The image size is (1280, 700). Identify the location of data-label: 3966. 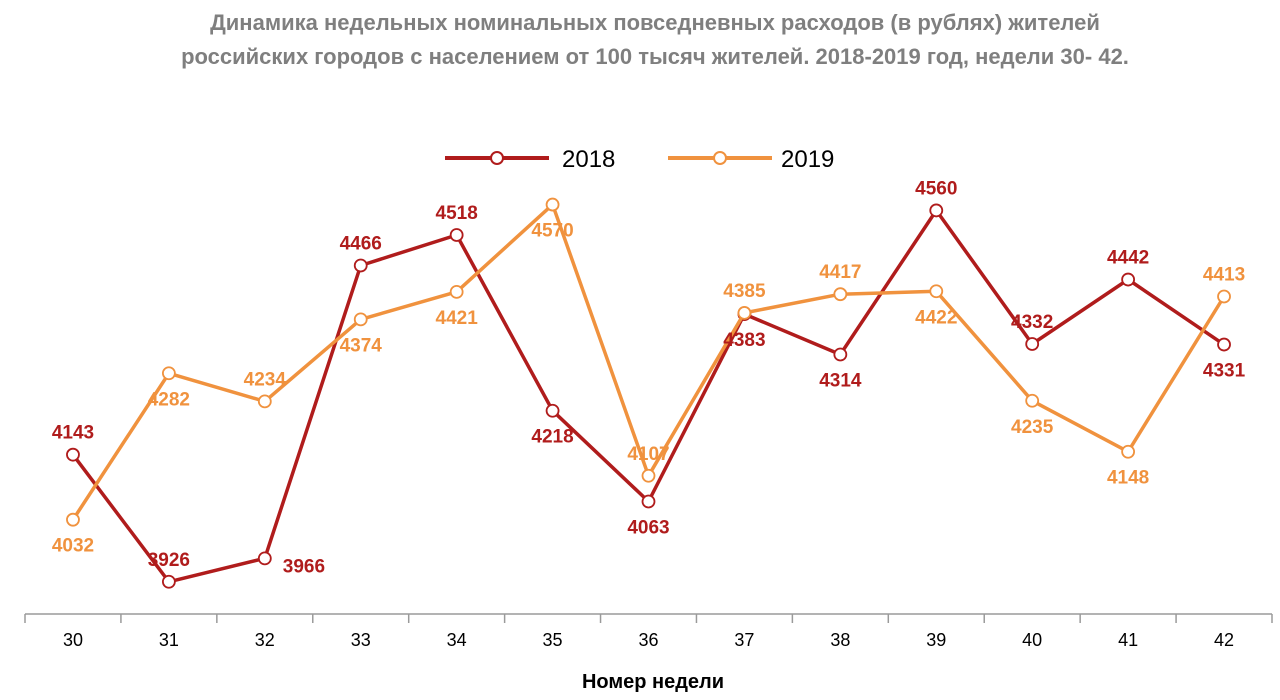
(304, 566).